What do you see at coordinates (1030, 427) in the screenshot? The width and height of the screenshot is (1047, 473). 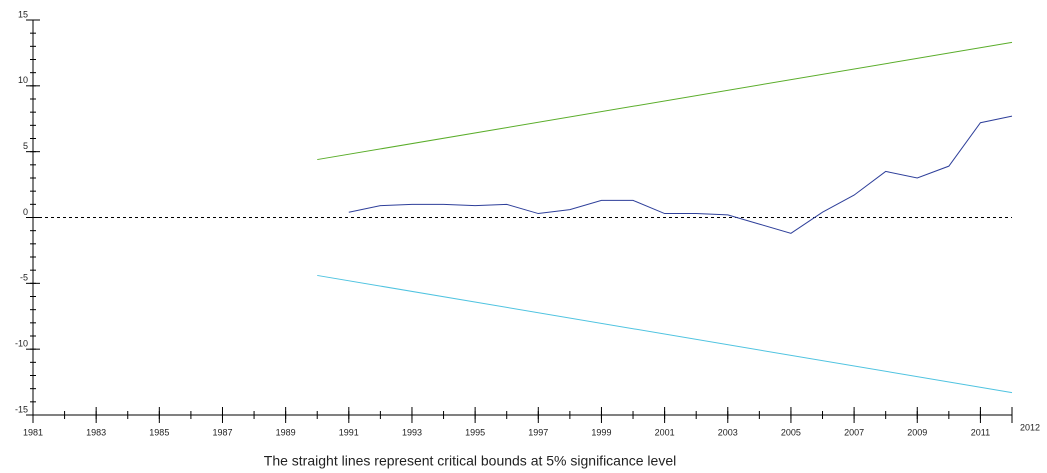 I see `x-tick-label: 2012` at bounding box center [1030, 427].